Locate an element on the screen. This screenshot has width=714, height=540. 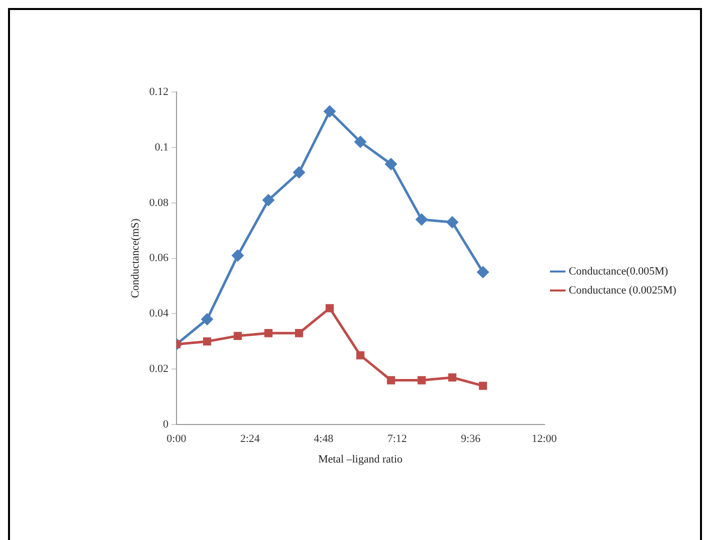
y-tick-label: 0.1 is located at coordinates (161, 147).